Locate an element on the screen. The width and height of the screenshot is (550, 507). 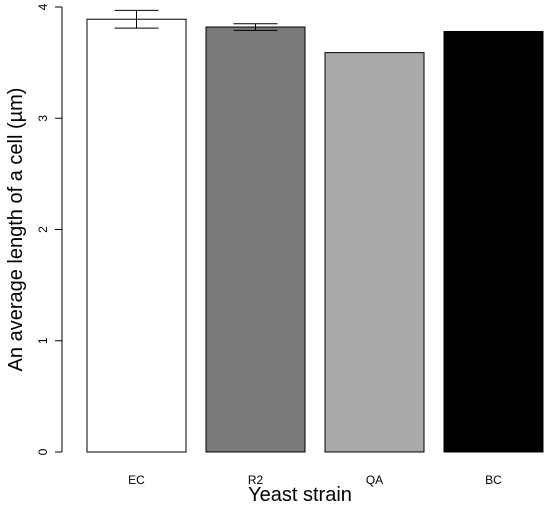
y-axis: 0 1 2 3 4 is located at coordinates (49, 229).